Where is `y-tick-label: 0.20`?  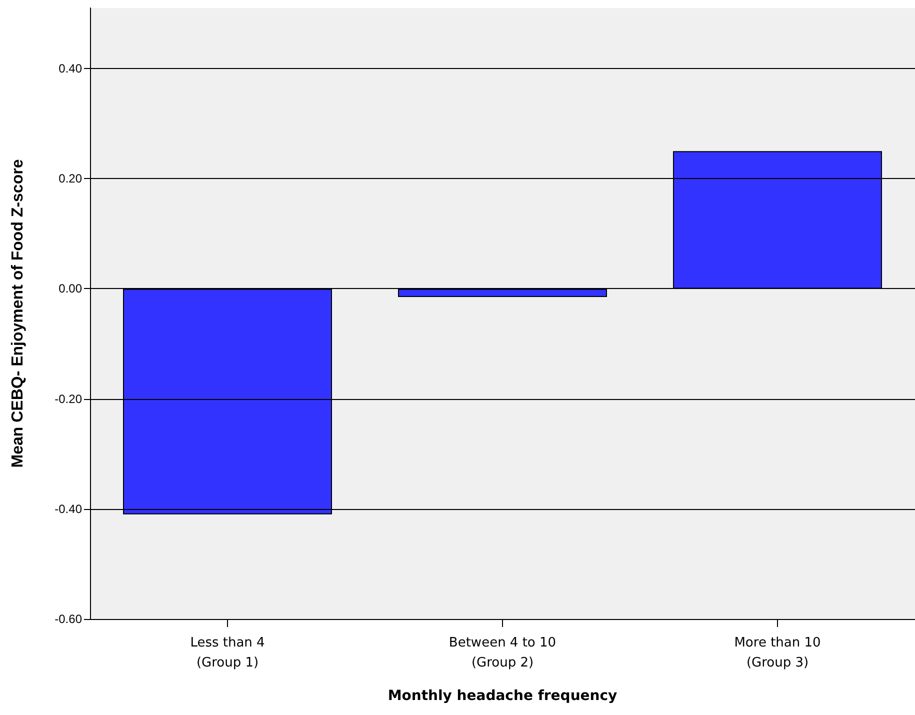
y-tick-label: 0.20 is located at coordinates (70, 179).